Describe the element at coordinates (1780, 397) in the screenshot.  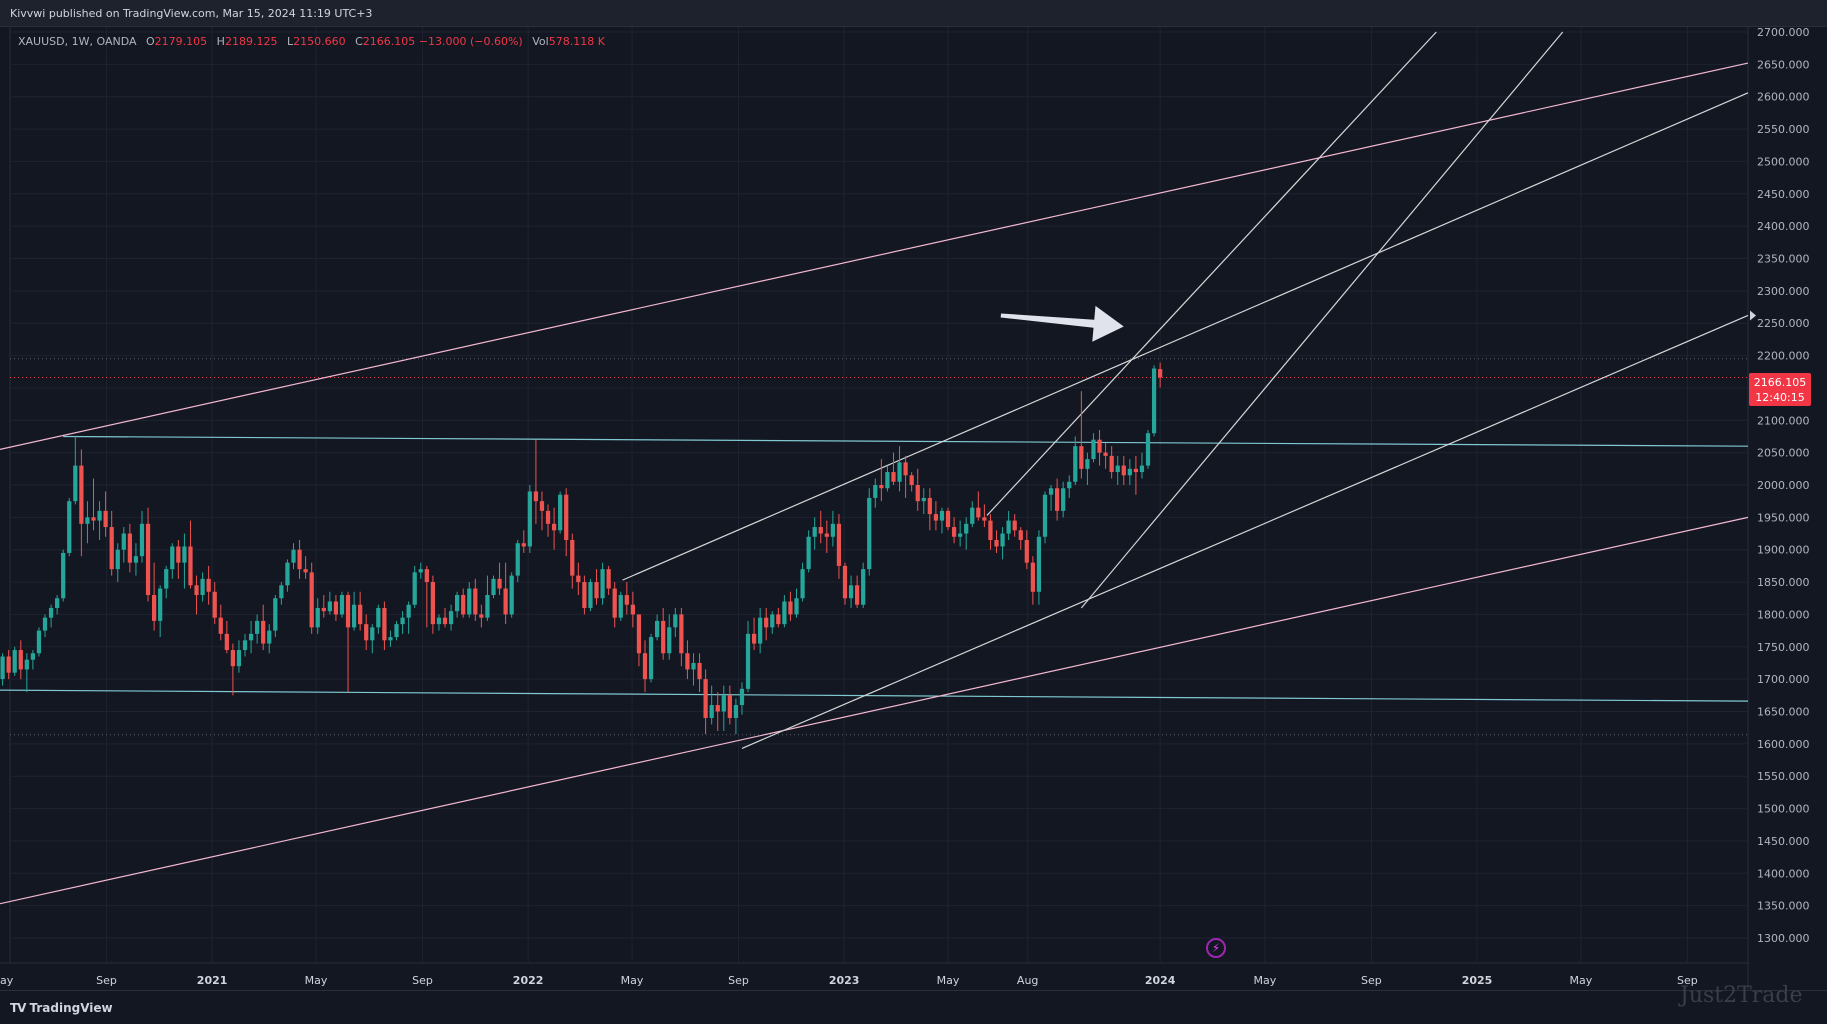
I see `bar-countdown: 12:40:15` at that location.